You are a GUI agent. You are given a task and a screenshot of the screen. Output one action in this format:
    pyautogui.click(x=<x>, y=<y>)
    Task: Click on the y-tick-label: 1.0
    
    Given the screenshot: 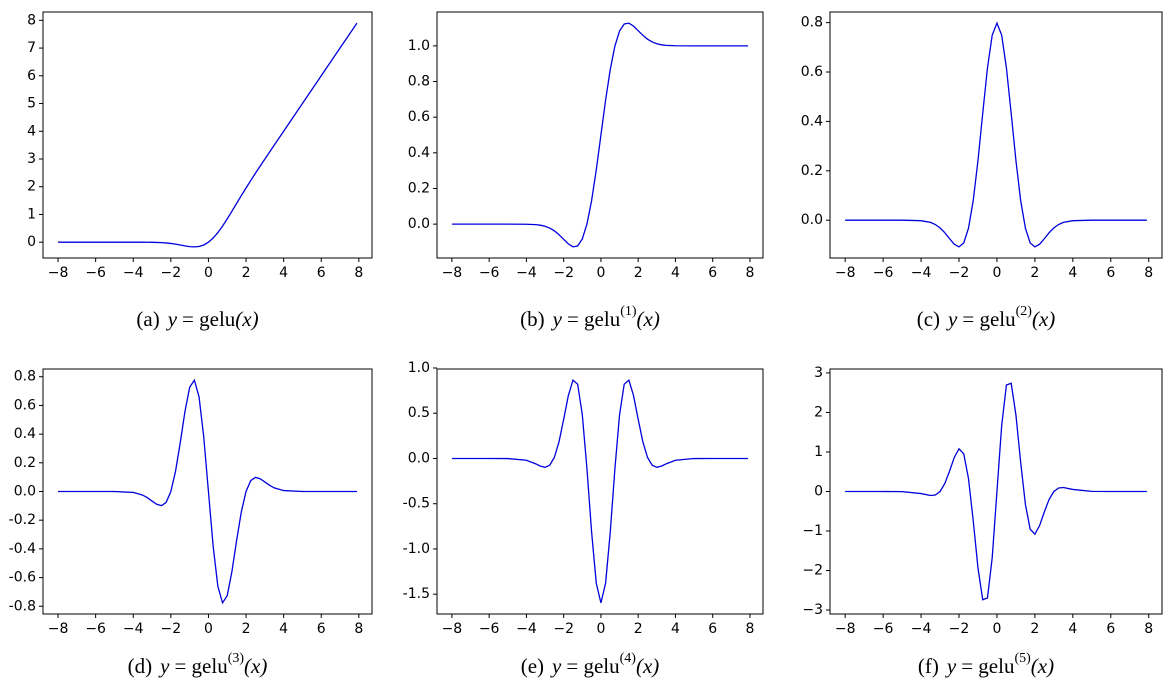 What is the action you would take?
    pyautogui.click(x=419, y=46)
    